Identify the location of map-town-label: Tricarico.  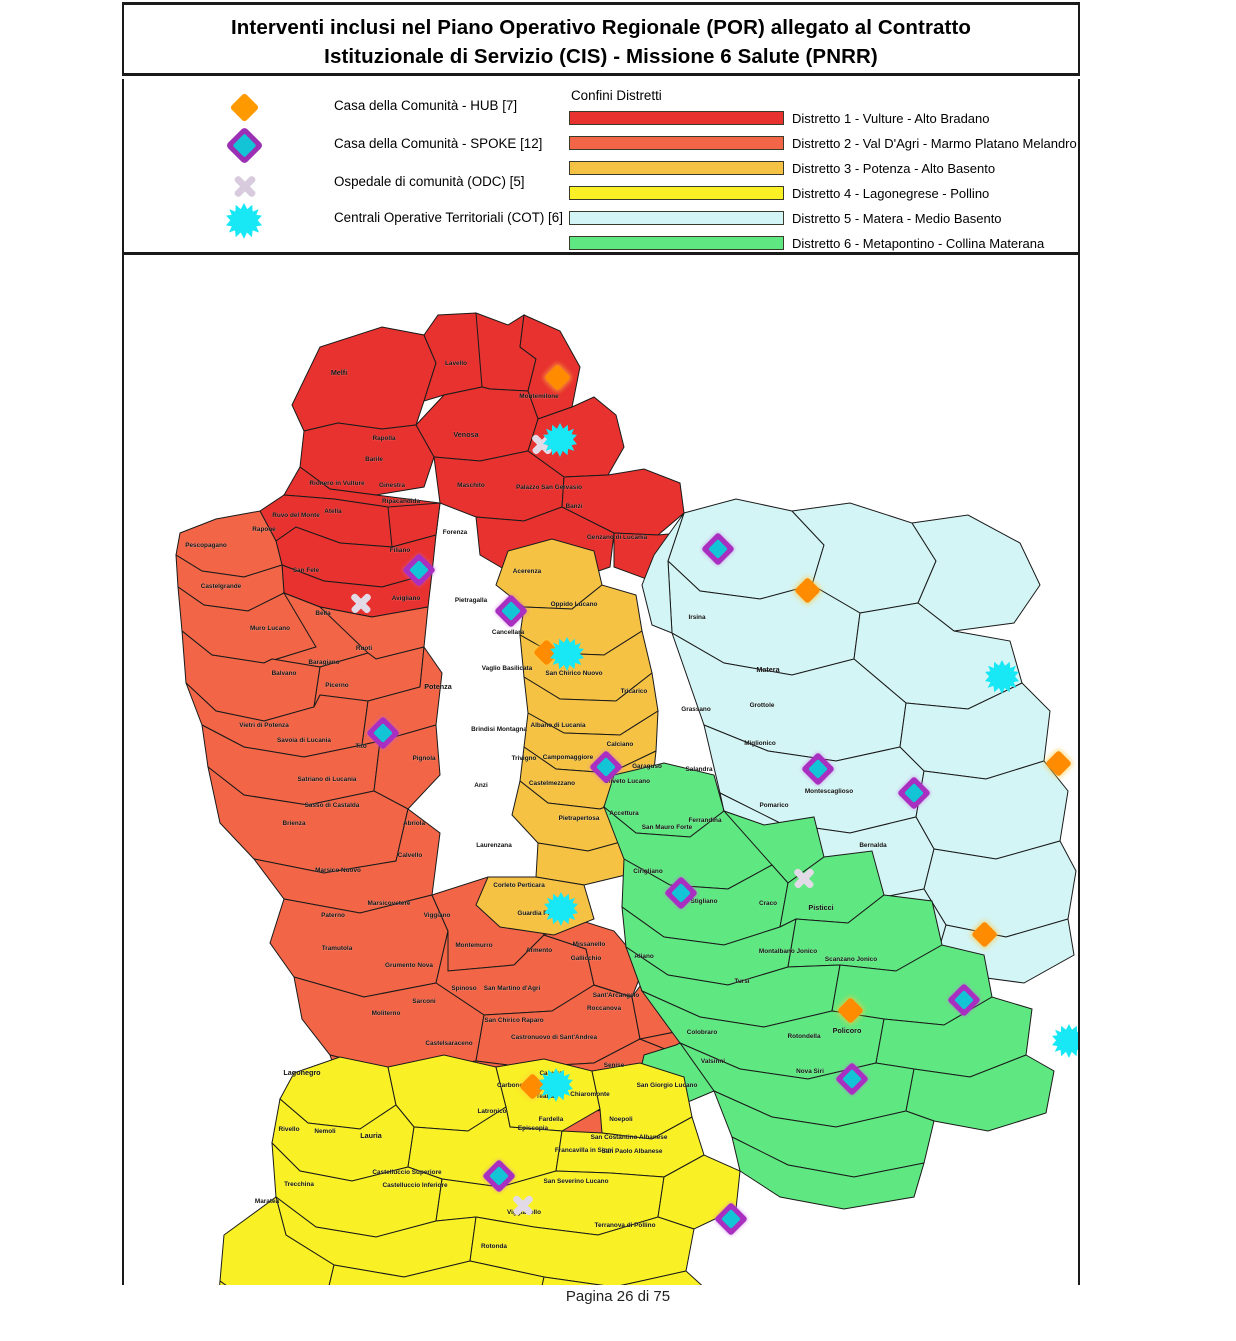
(634, 691).